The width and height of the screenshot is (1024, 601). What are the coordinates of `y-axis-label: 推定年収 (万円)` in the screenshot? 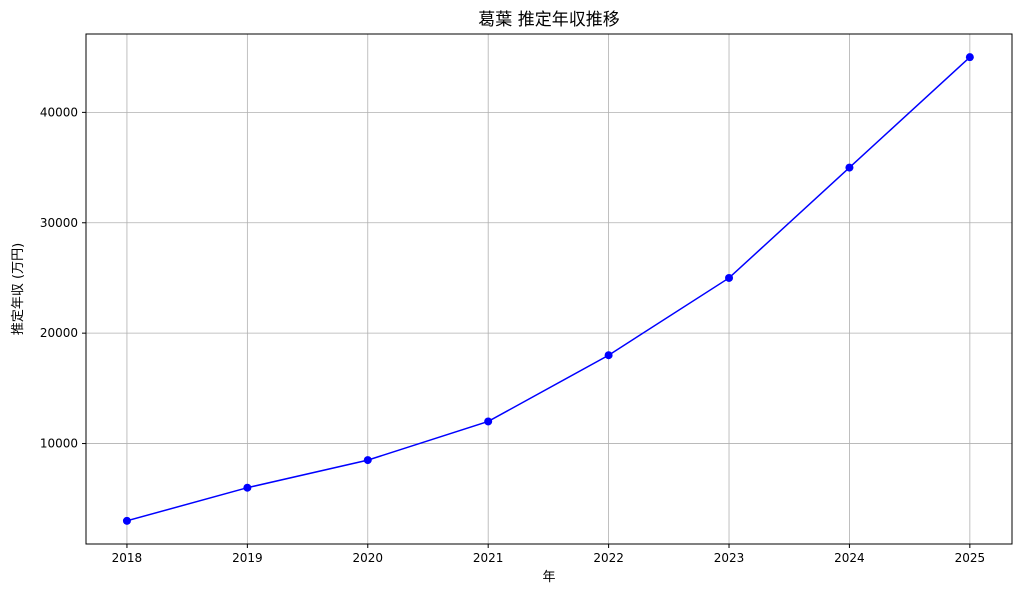 It's located at (18, 289).